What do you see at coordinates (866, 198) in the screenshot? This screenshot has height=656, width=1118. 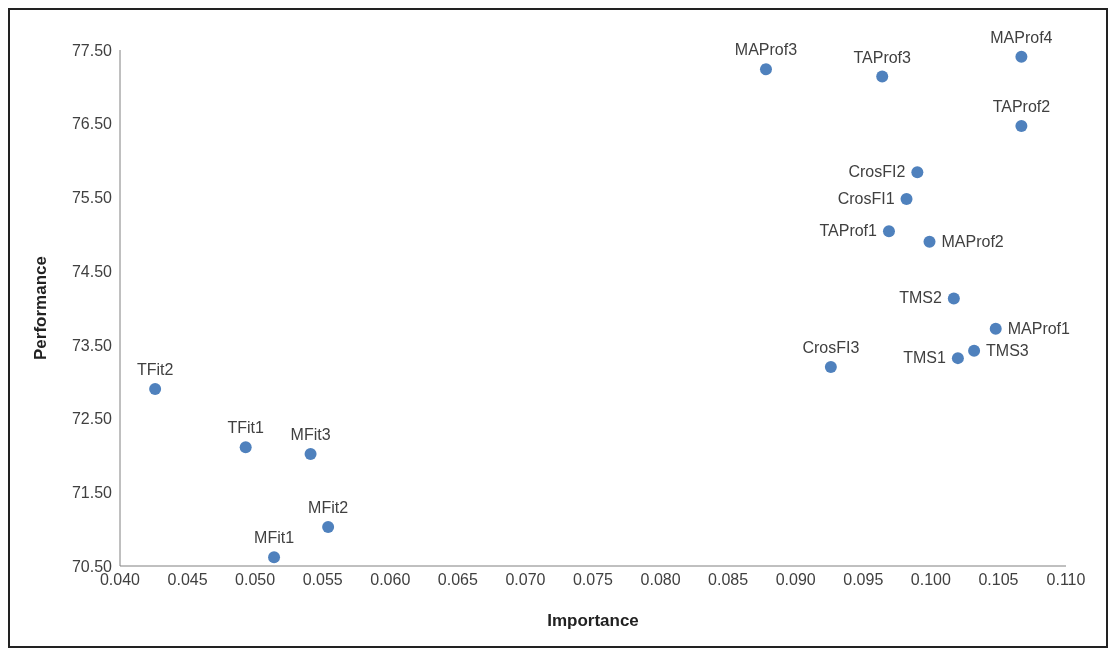 I see `annotation: CrosFI1` at bounding box center [866, 198].